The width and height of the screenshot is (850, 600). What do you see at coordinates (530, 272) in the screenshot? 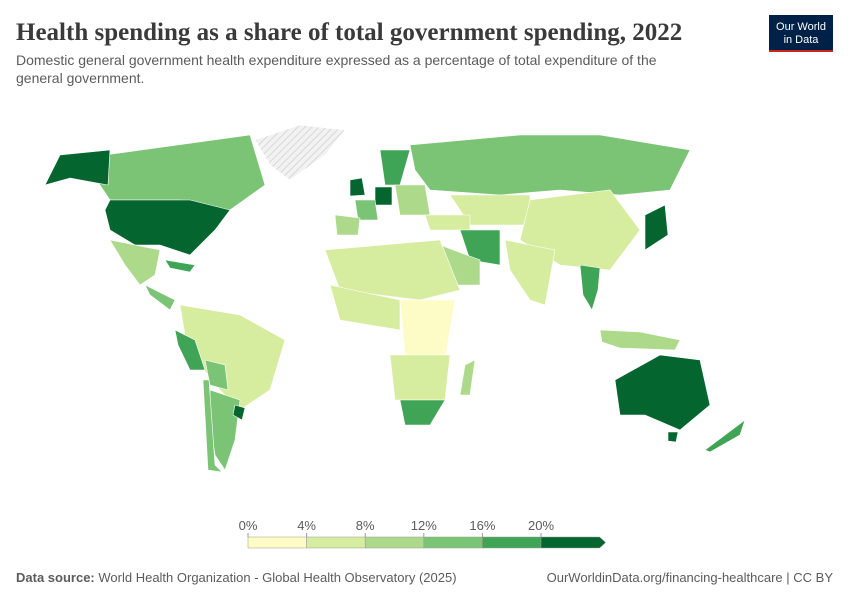
I see `india` at bounding box center [530, 272].